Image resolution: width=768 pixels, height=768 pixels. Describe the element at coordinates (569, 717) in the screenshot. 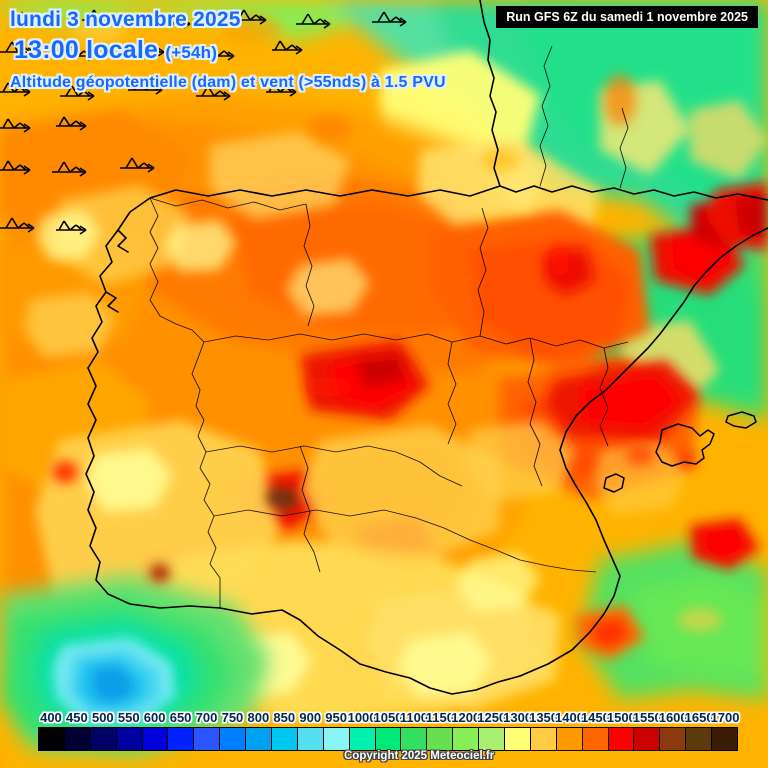

I see `colorbar-tick-label: 1400` at that location.